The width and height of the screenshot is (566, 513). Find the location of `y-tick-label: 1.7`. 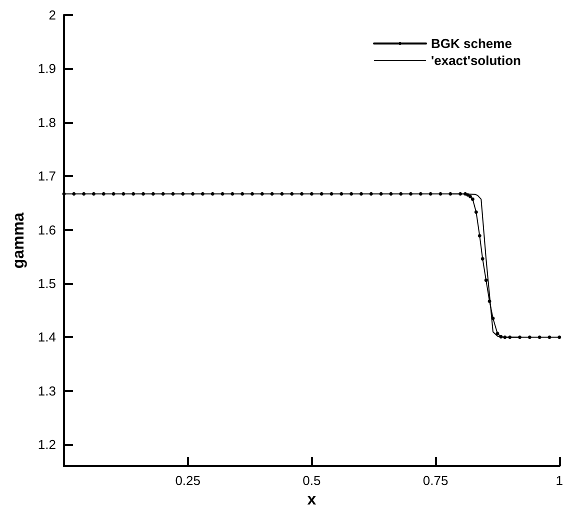

y-tick-label: 1.7 is located at coordinates (47, 176).